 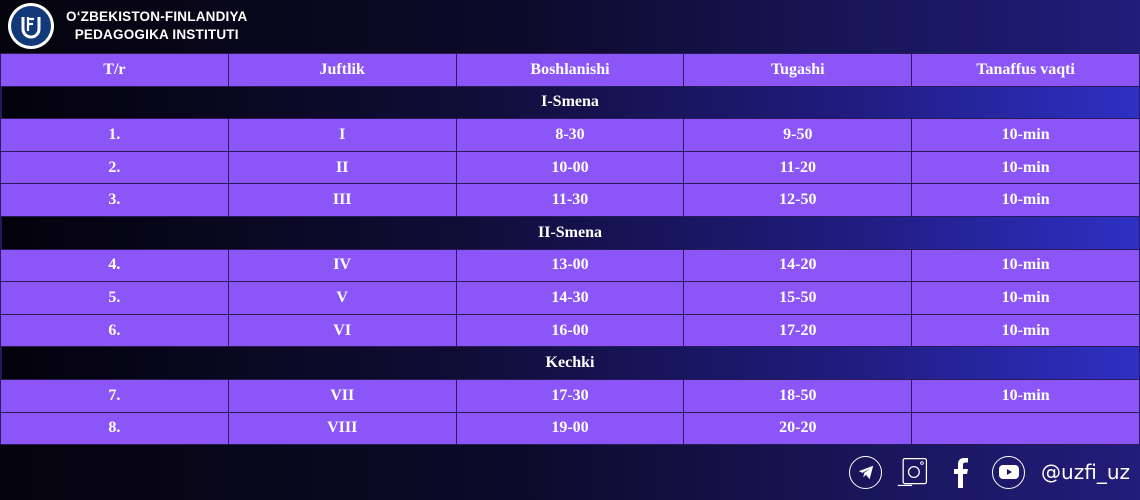 What do you see at coordinates (342, 135) in the screenshot?
I see `table-cell: I` at bounding box center [342, 135].